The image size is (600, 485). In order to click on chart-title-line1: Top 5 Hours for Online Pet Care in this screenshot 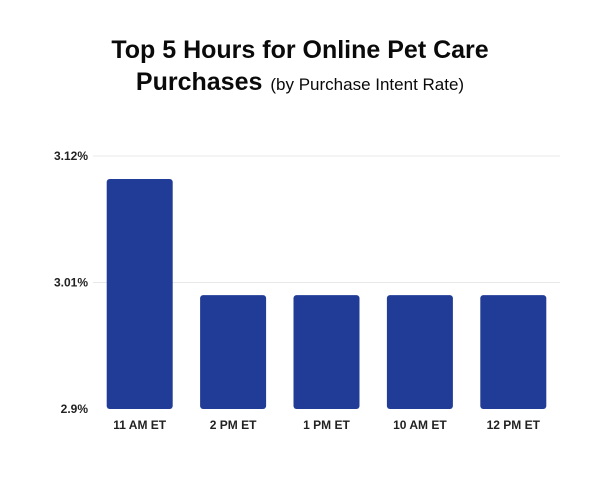, I will do `click(300, 50)`.